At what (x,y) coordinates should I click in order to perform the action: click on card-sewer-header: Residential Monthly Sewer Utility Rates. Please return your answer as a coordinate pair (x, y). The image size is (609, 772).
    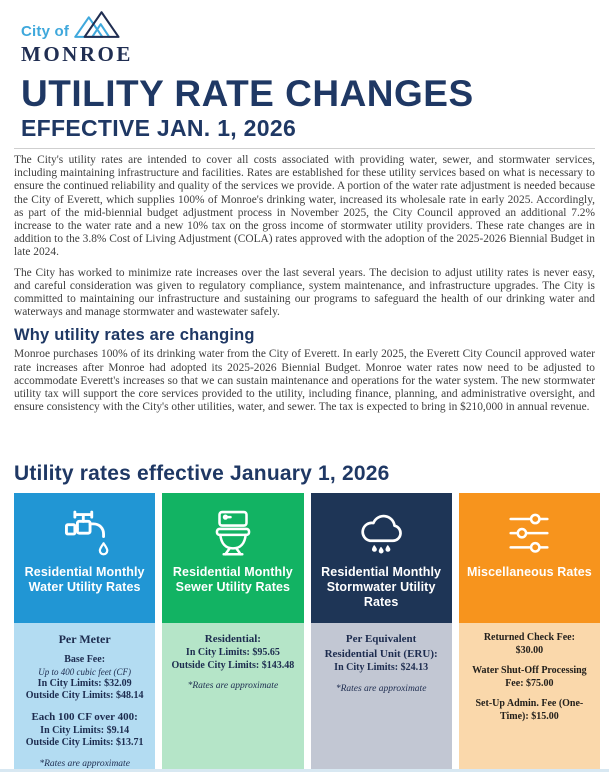
    Looking at the image, I should click on (233, 558).